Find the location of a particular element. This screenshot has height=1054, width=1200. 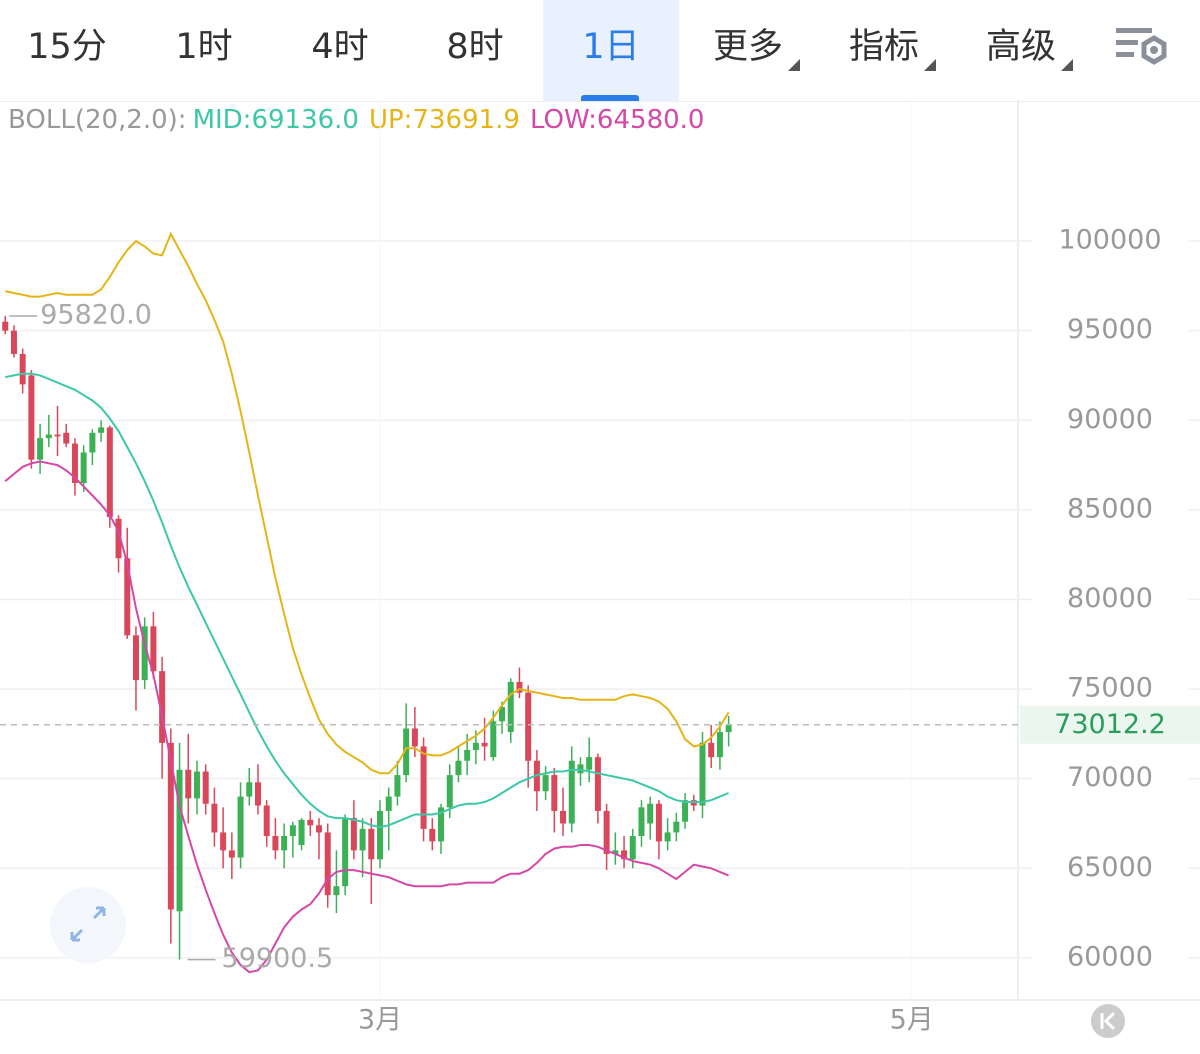

tab-indicator is located at coordinates (610, 98).